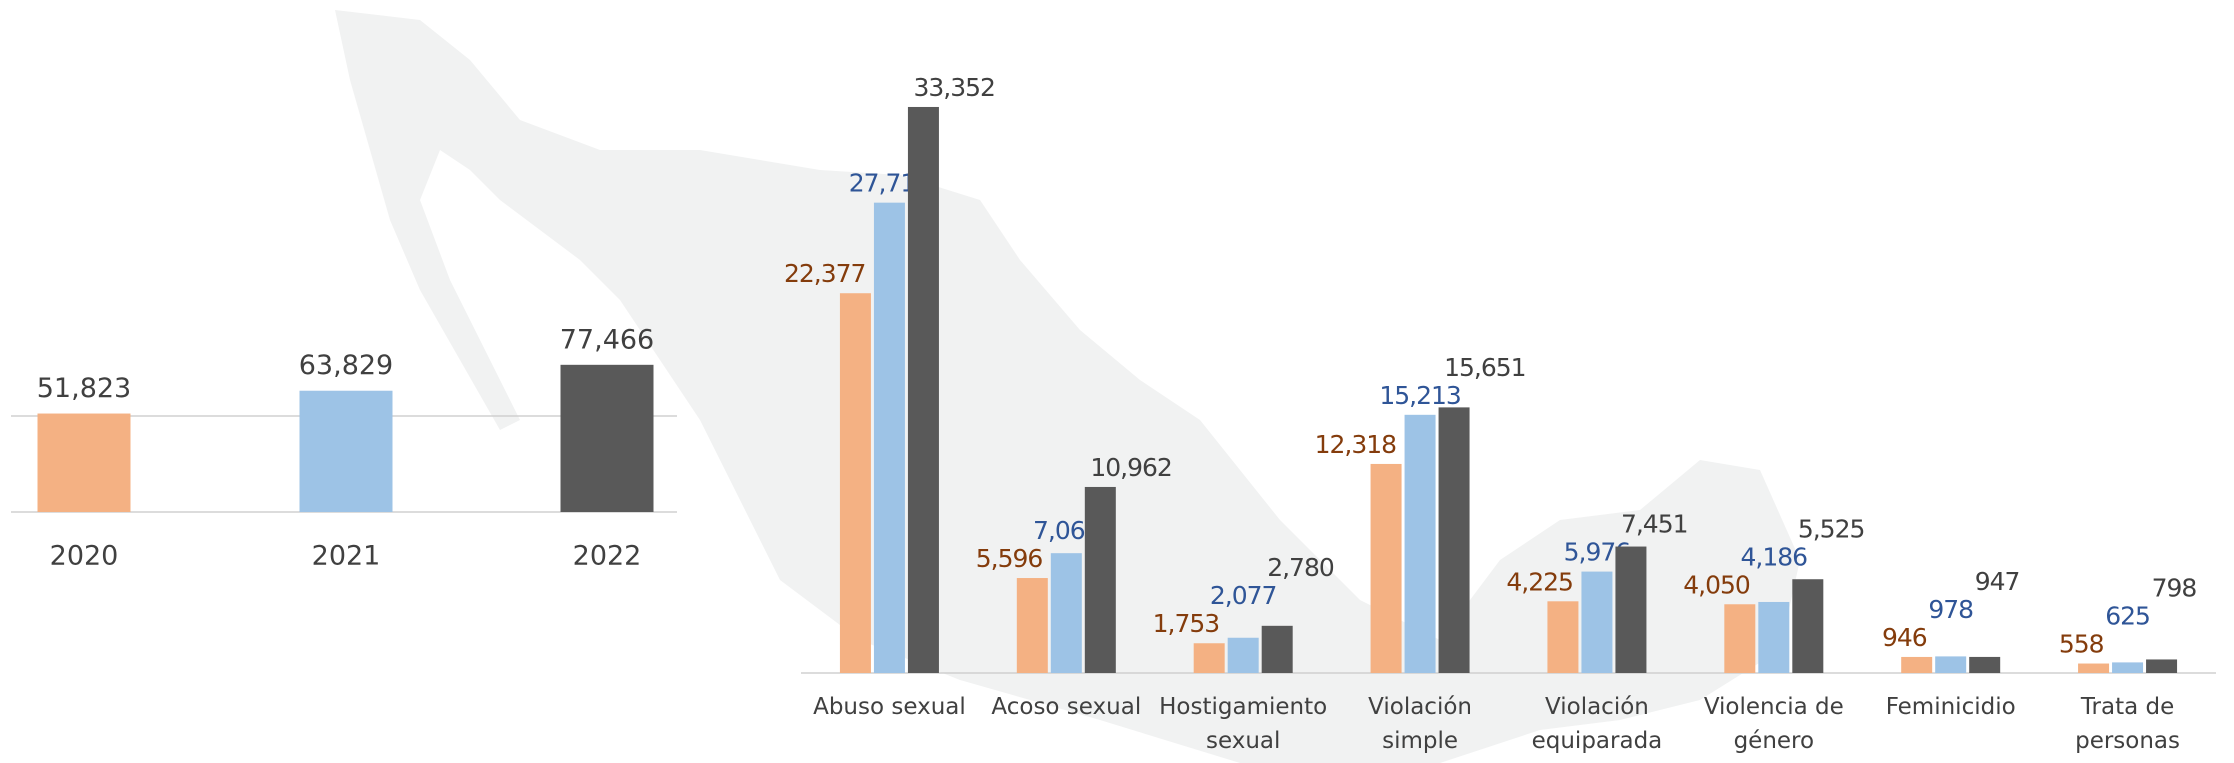 The height and width of the screenshot is (763, 2234). Describe the element at coordinates (1130, 467) in the screenshot. I see `value-label: 10,962` at that location.